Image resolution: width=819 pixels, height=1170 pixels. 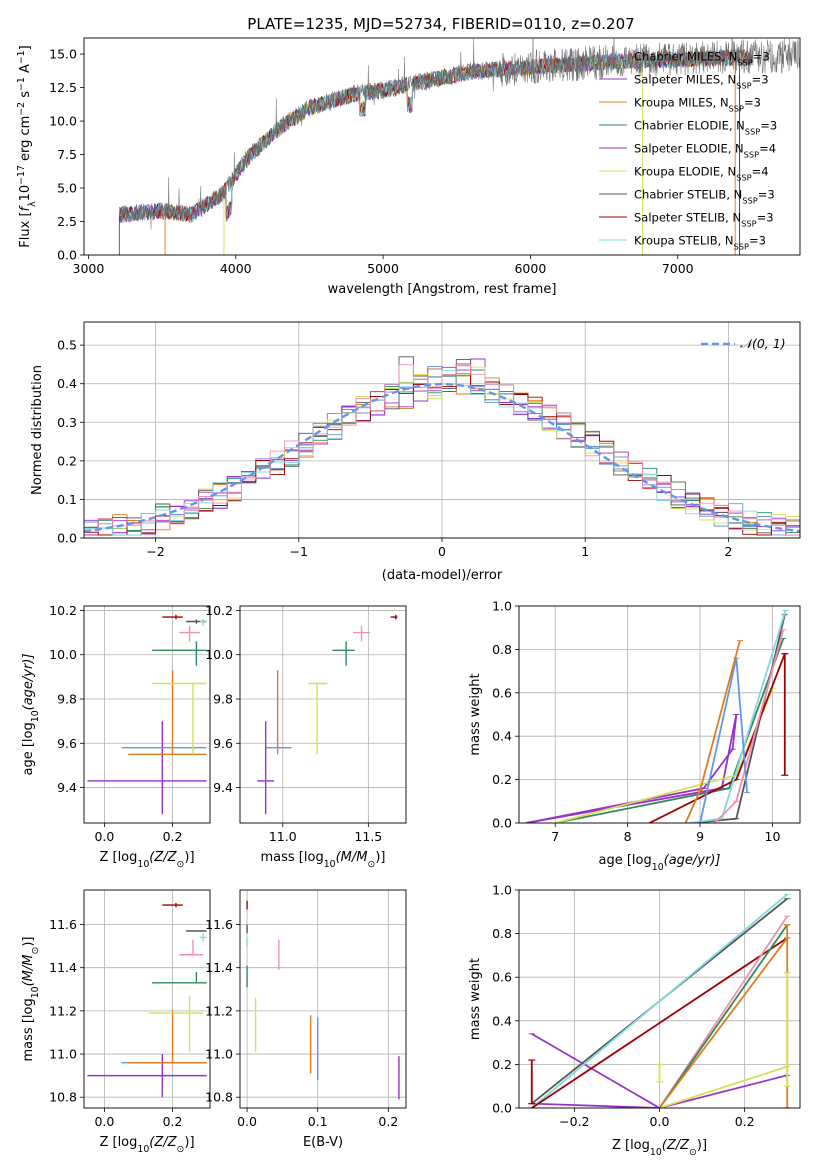 I want to click on x-tick-label: 1, so click(x=585, y=551).